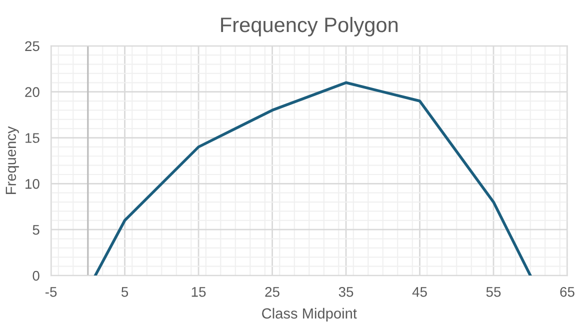  Describe the element at coordinates (51, 292) in the screenshot. I see `x-tick-label: -5` at that location.